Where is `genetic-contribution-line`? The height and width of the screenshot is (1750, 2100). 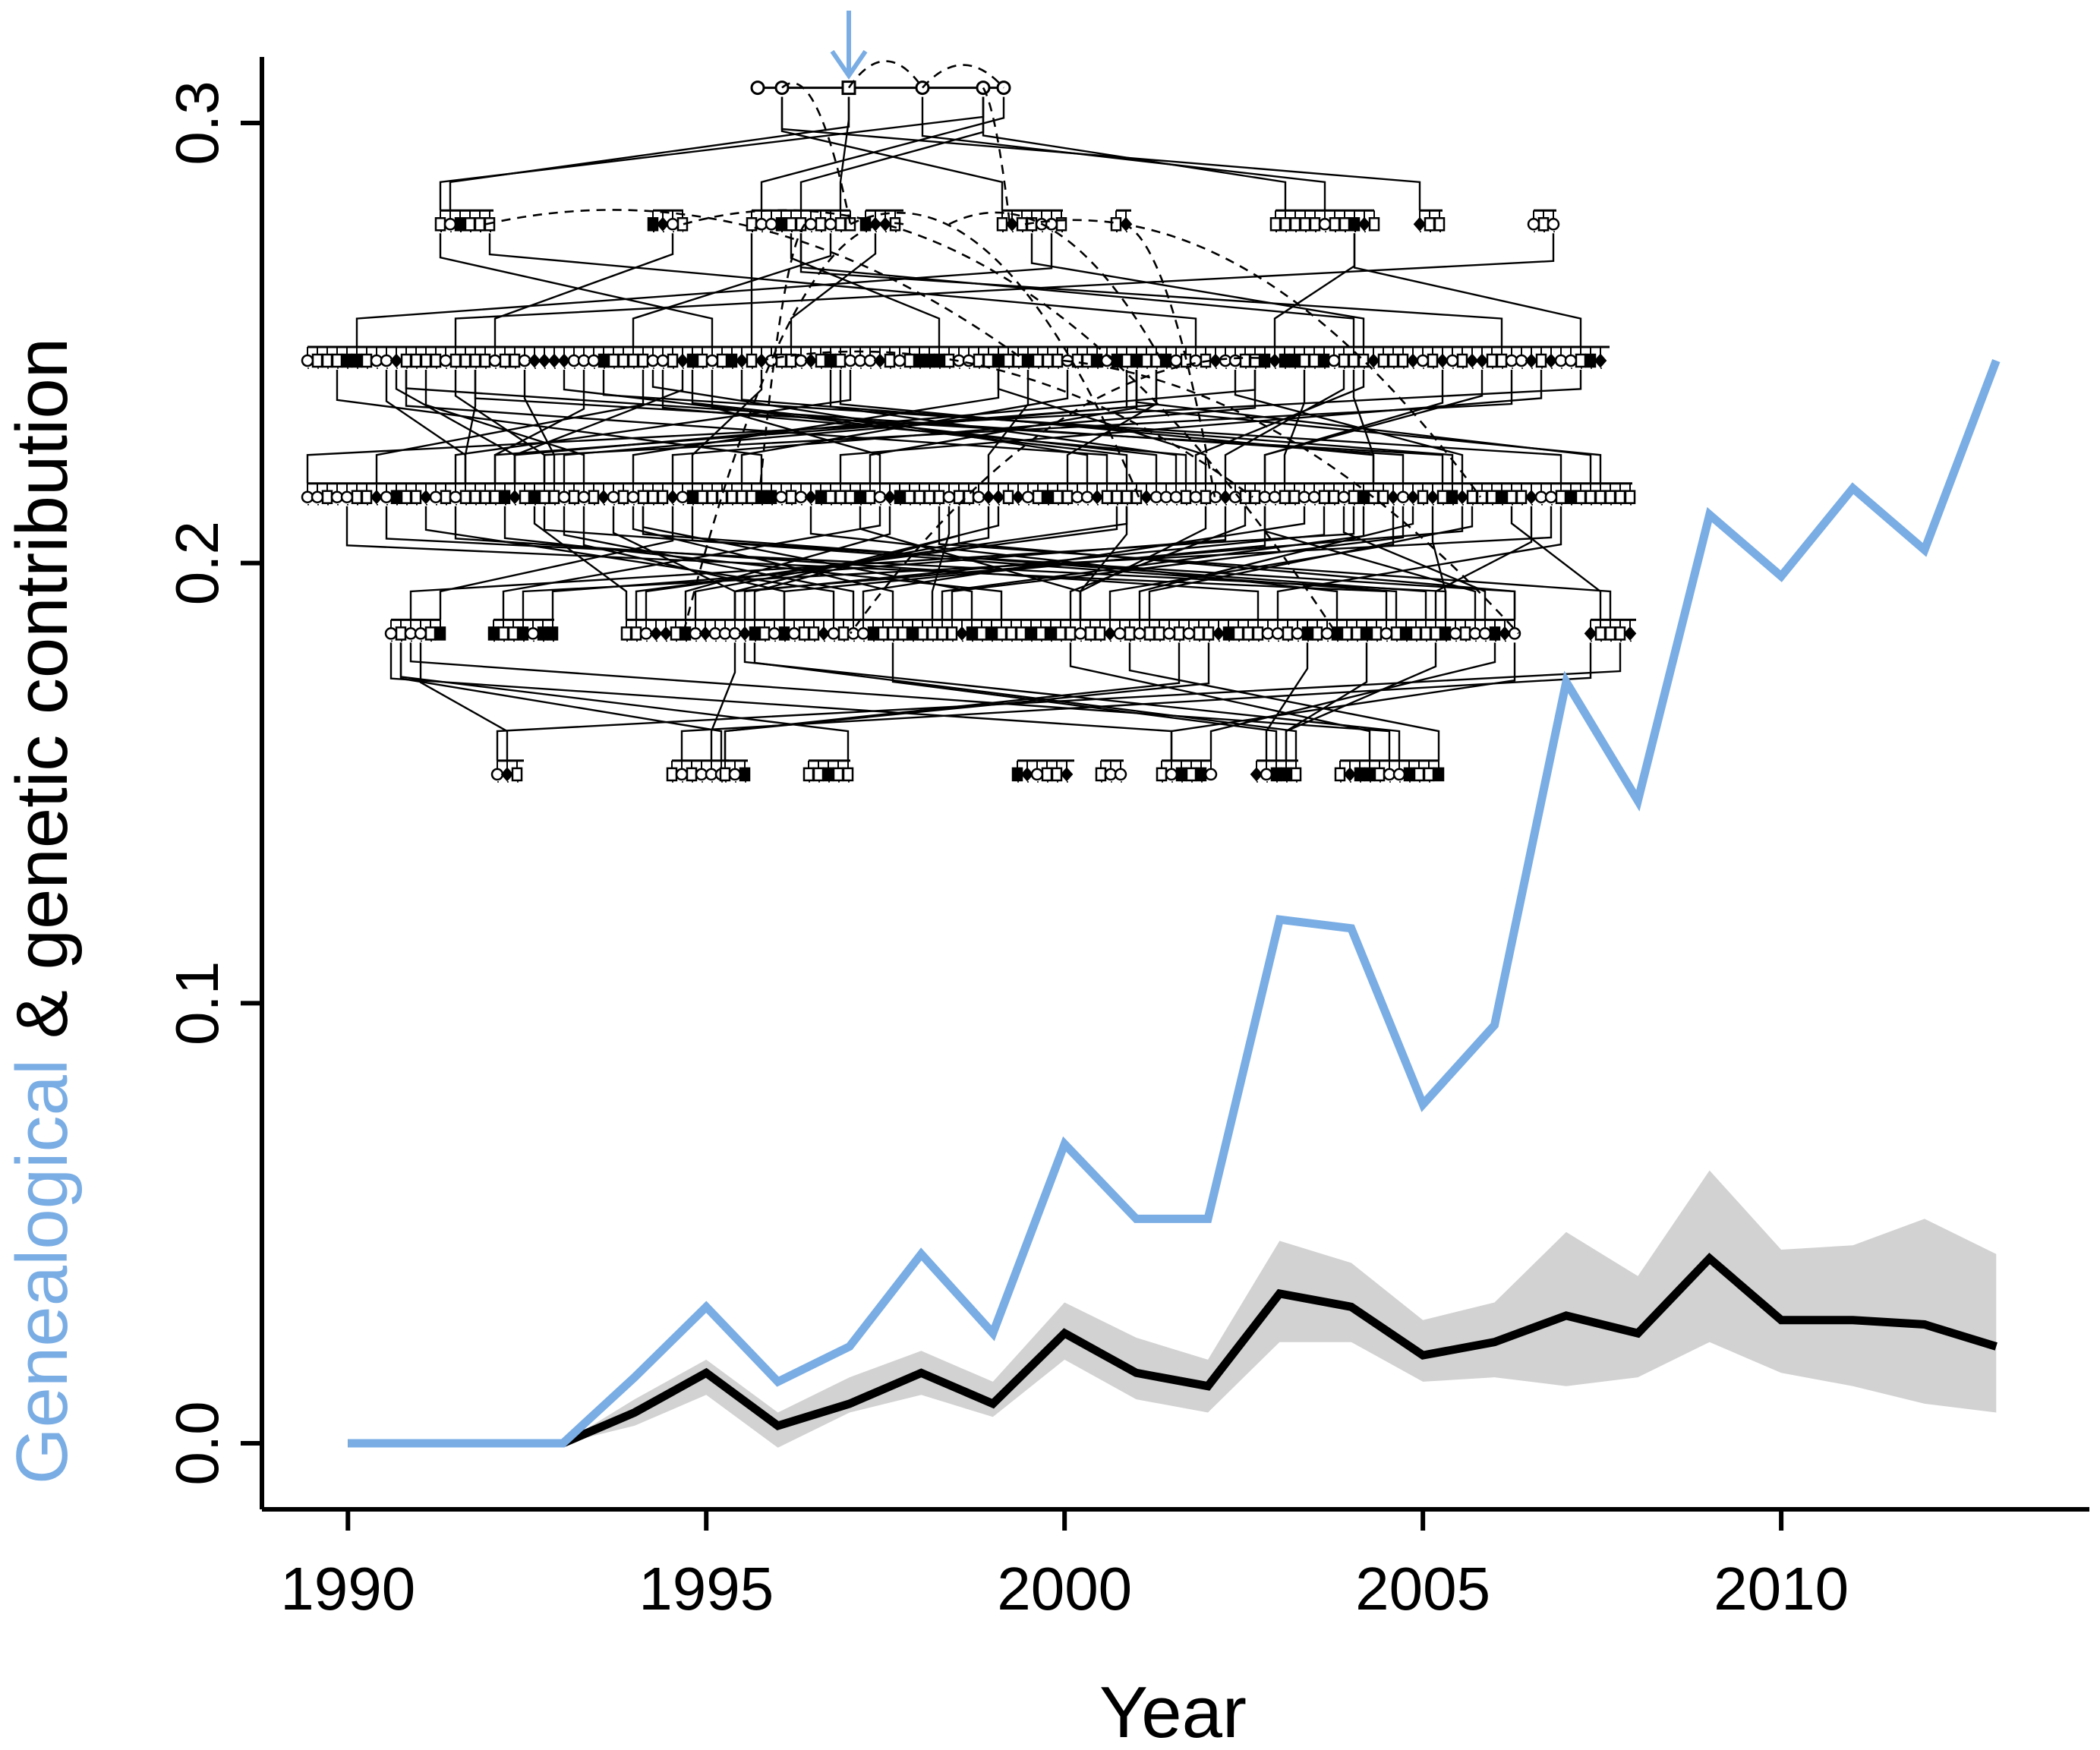 genetic-contribution-line is located at coordinates (1173, 1350).